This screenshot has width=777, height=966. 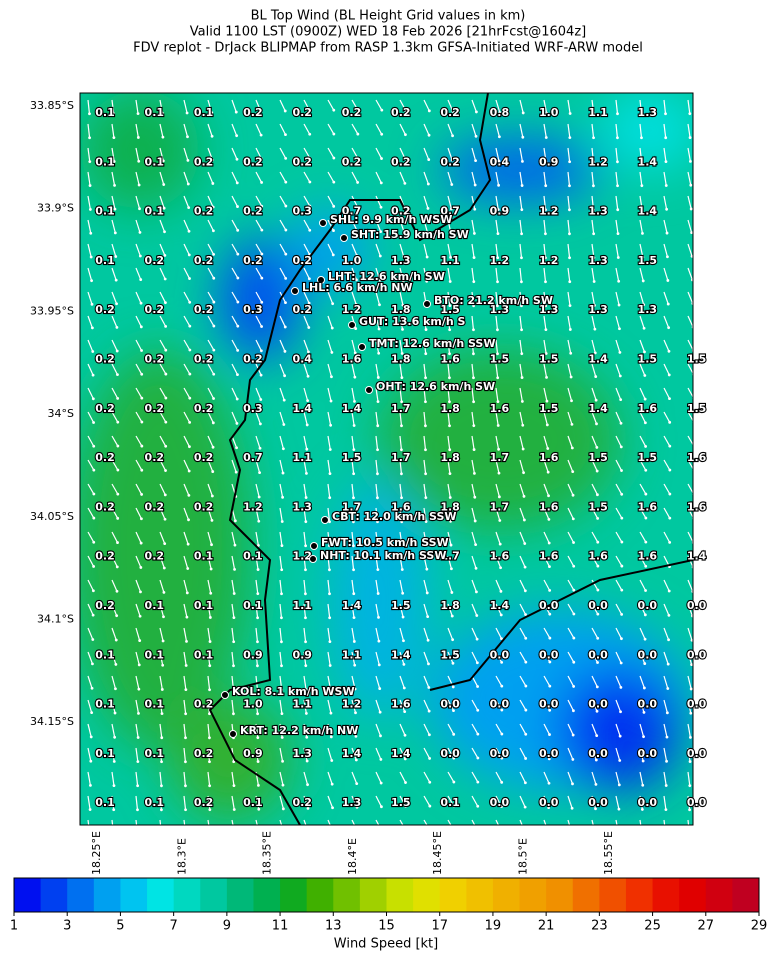 What do you see at coordinates (52, 310) in the screenshot?
I see `lat-label: 33.95°S` at bounding box center [52, 310].